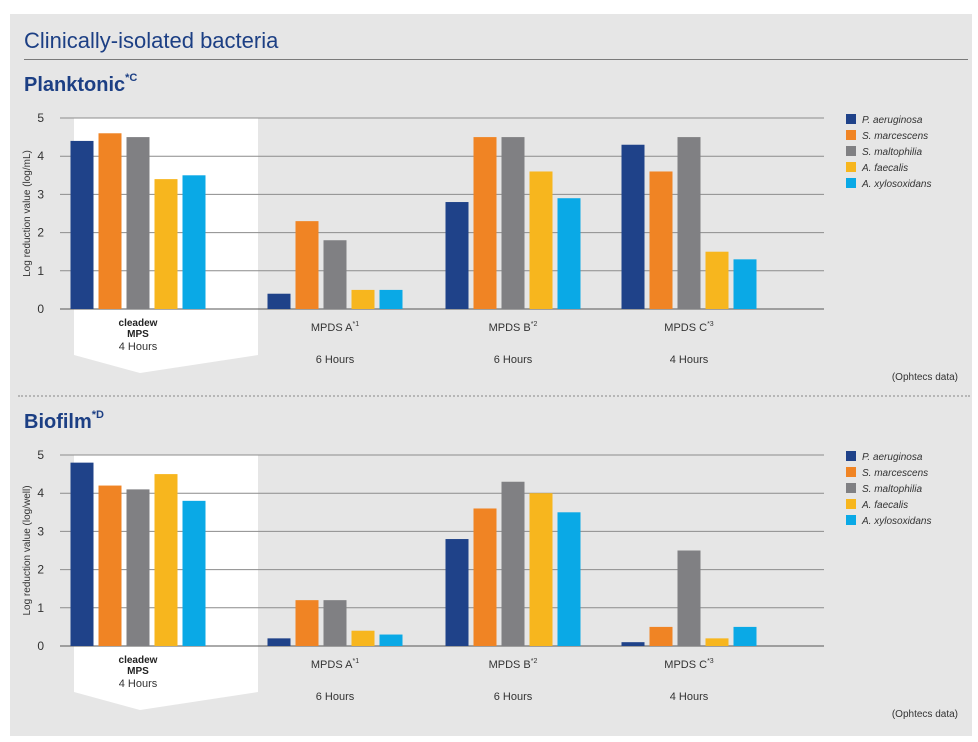 Image resolution: width=978 pixels, height=742 pixels. What do you see at coordinates (27, 550) in the screenshot?
I see `y-axis-title: Log reduction value (log/well)` at bounding box center [27, 550].